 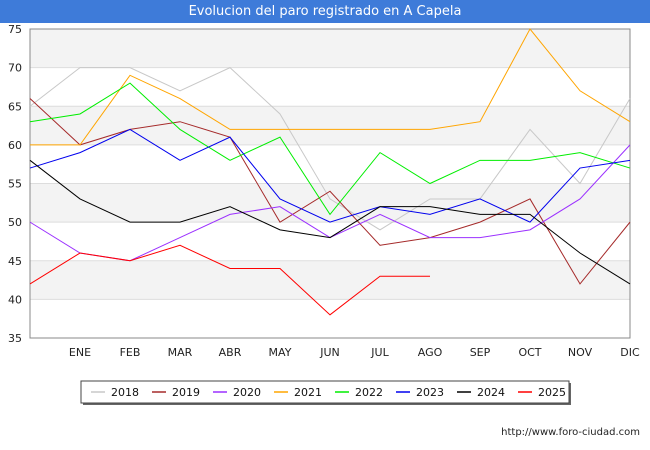 I want to click on x-tick-label: MAY, so click(x=280, y=352).